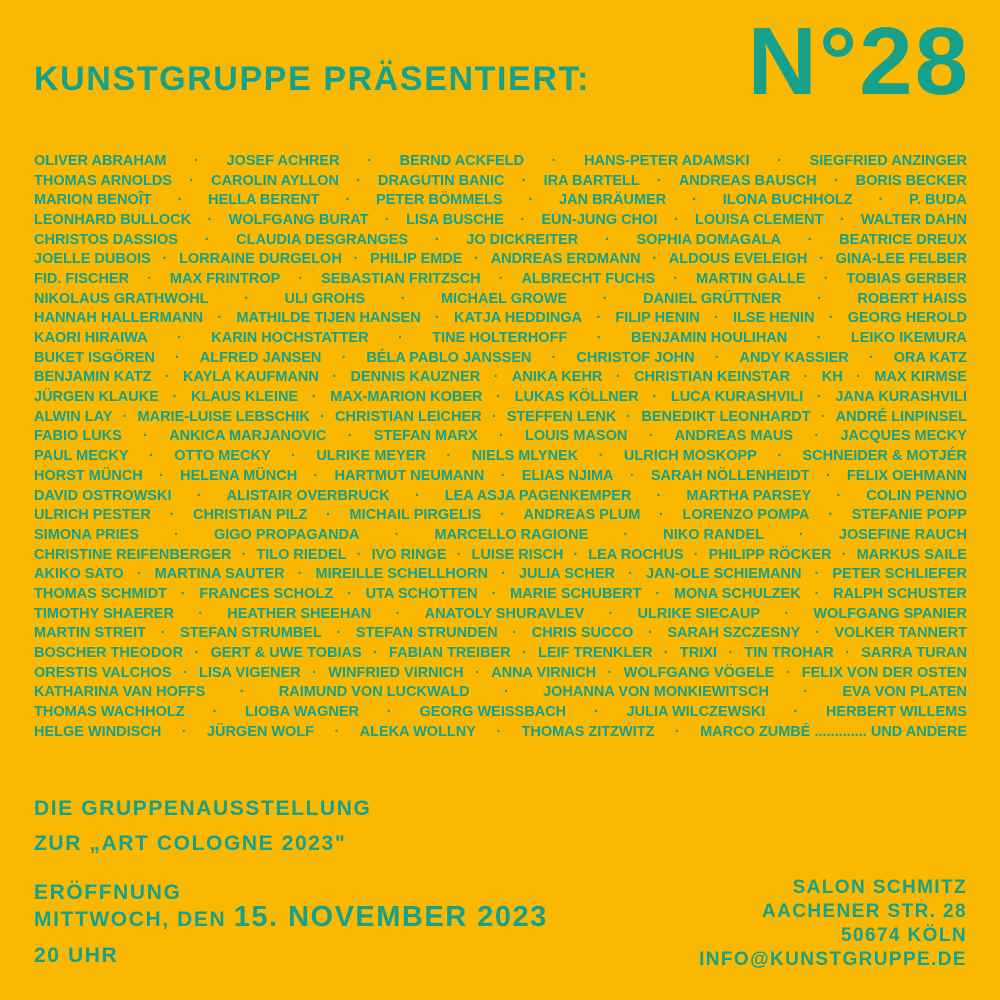  Describe the element at coordinates (656, 692) in the screenshot. I see `artist-name: JOHANNA VON MONKIEWITSCH` at that location.